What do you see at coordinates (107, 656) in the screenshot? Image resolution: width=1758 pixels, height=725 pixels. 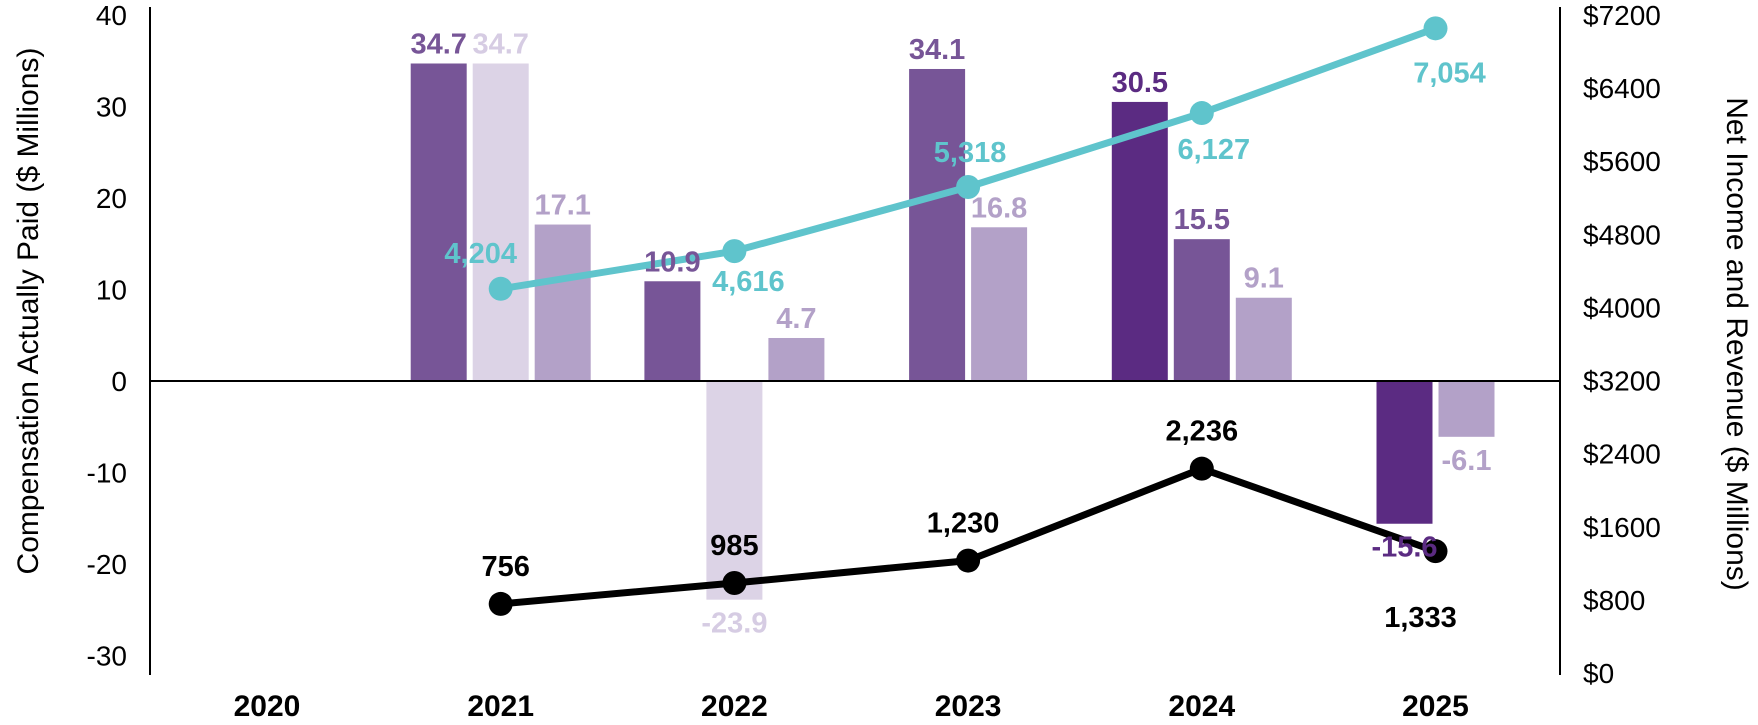 I see `left-tick-label-30: -30` at bounding box center [107, 656].